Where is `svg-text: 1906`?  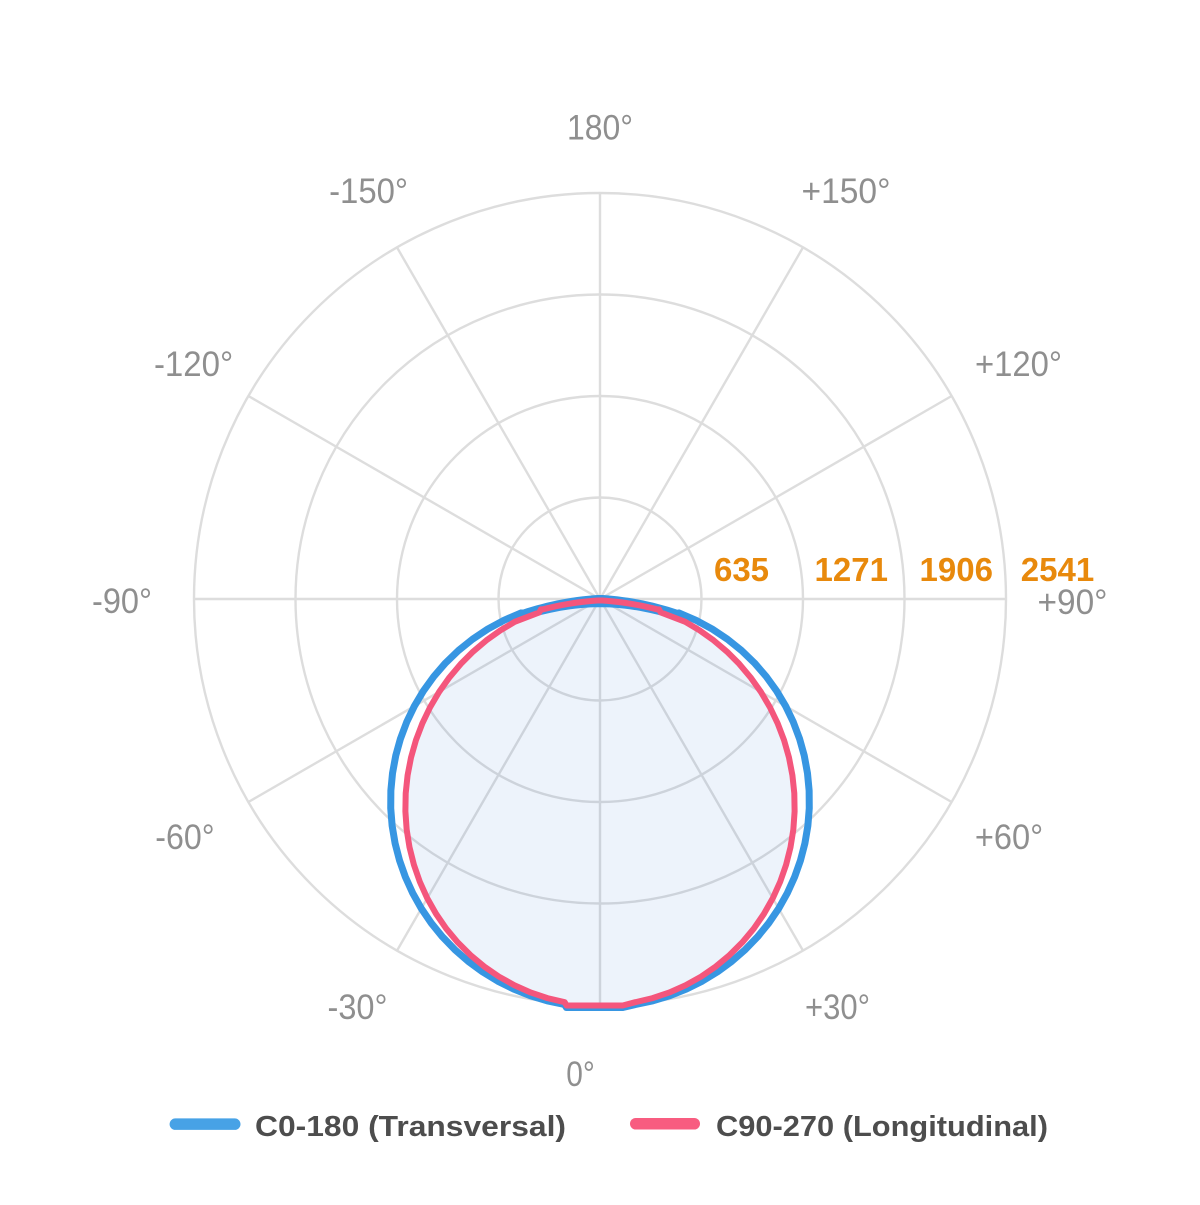 svg-text: 1906 is located at coordinates (956, 569).